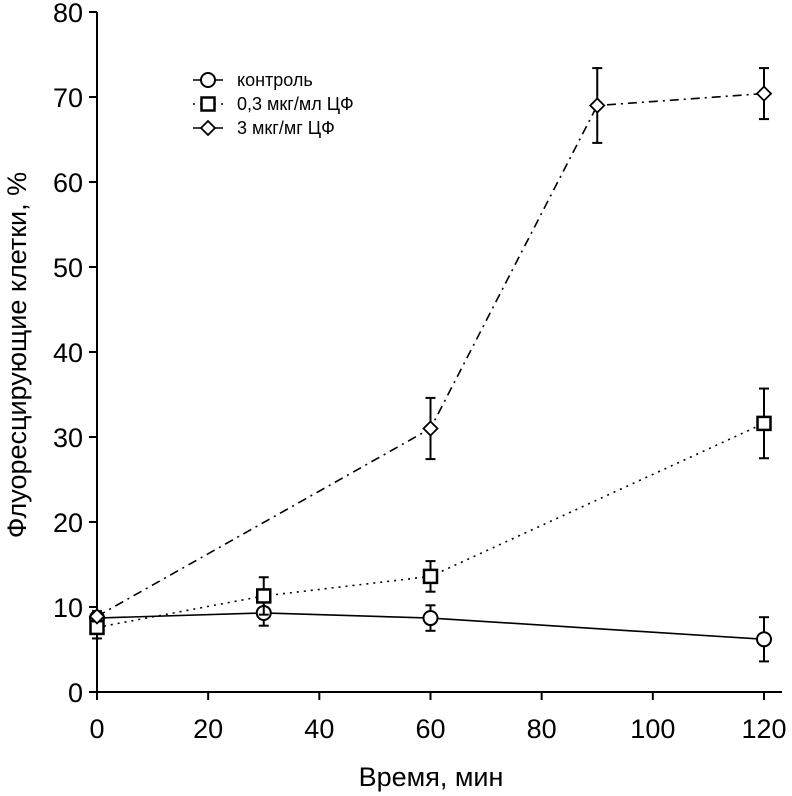  Describe the element at coordinates (68, 98) in the screenshot. I see `y-tick-label: 70` at that location.